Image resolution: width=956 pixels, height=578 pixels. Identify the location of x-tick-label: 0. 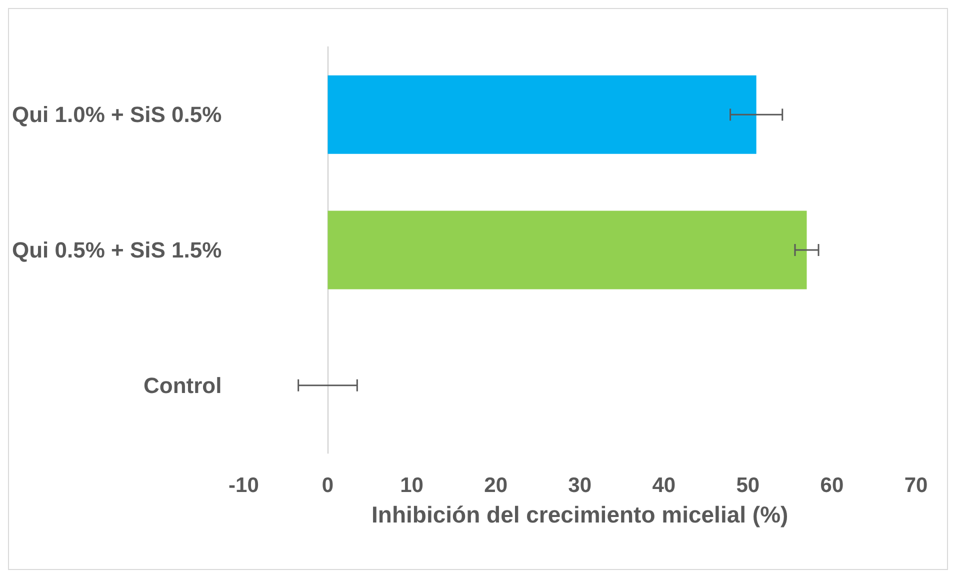
(328, 485).